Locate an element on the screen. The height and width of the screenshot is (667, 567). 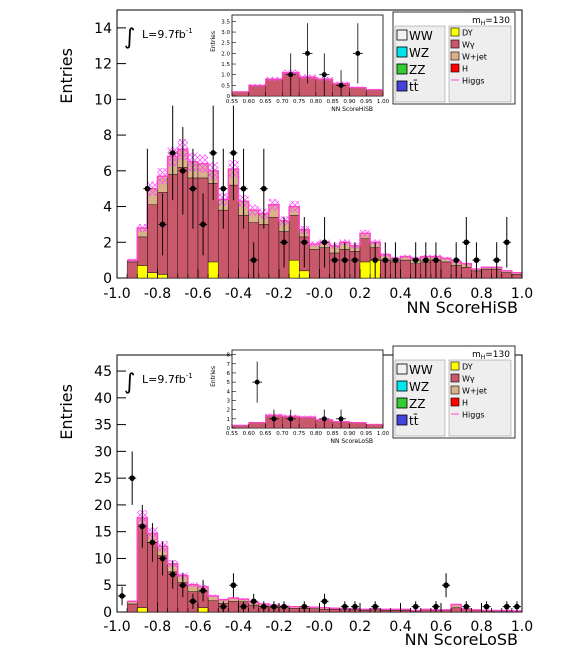
x-tick-label: -1.0 is located at coordinates (116, 627).